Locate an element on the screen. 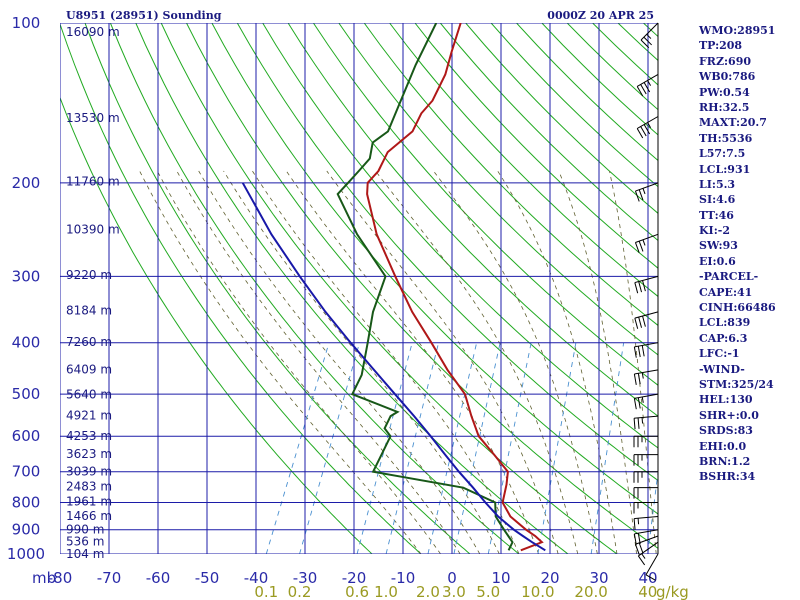  temperature-tick-label: -80 is located at coordinates (60, 578).